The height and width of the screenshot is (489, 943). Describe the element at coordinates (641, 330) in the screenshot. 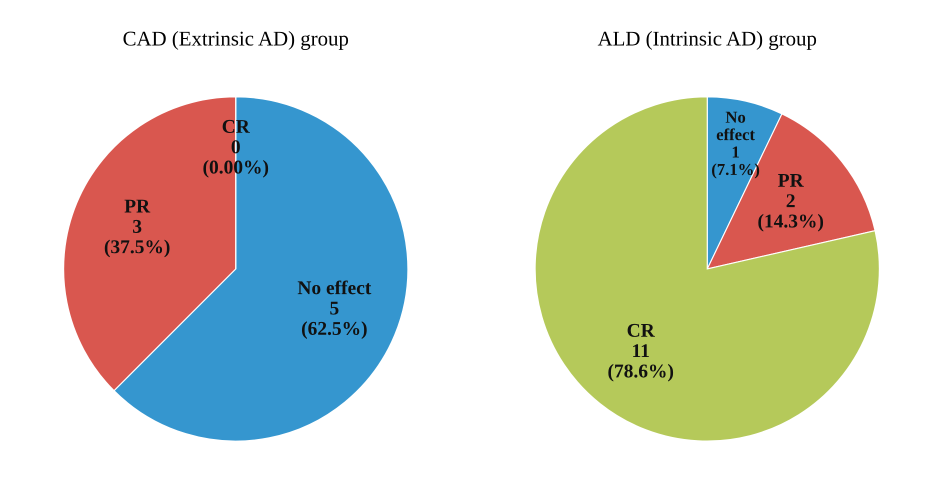

I see `slice-label: CR` at that location.